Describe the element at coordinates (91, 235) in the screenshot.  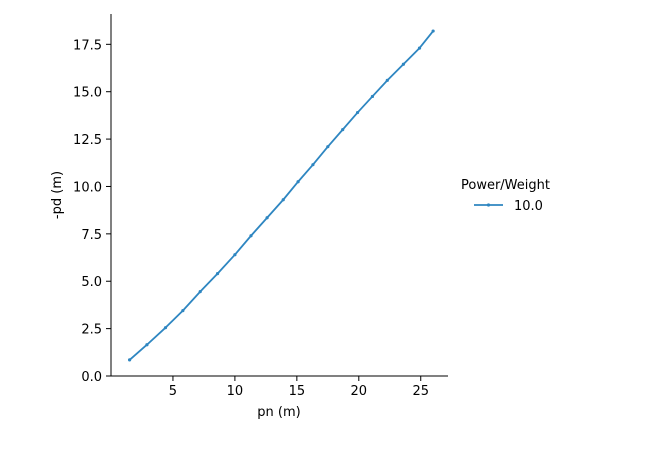
I see `y-tick-label: 7.5` at that location.